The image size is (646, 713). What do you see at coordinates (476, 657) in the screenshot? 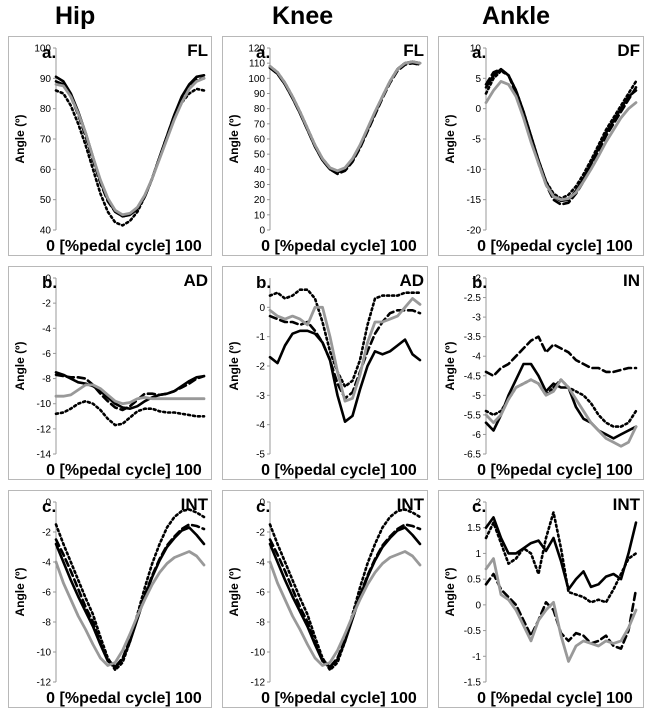
I see `y-tick-label: -1` at bounding box center [476, 657].